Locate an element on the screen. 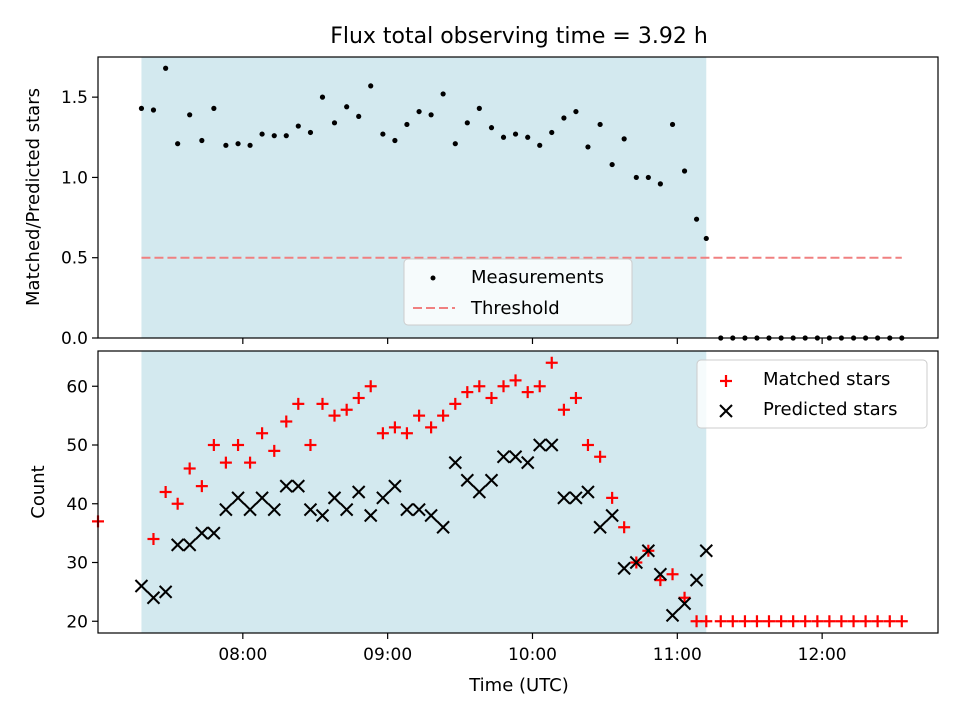  legend-matched-marker is located at coordinates (726, 381).